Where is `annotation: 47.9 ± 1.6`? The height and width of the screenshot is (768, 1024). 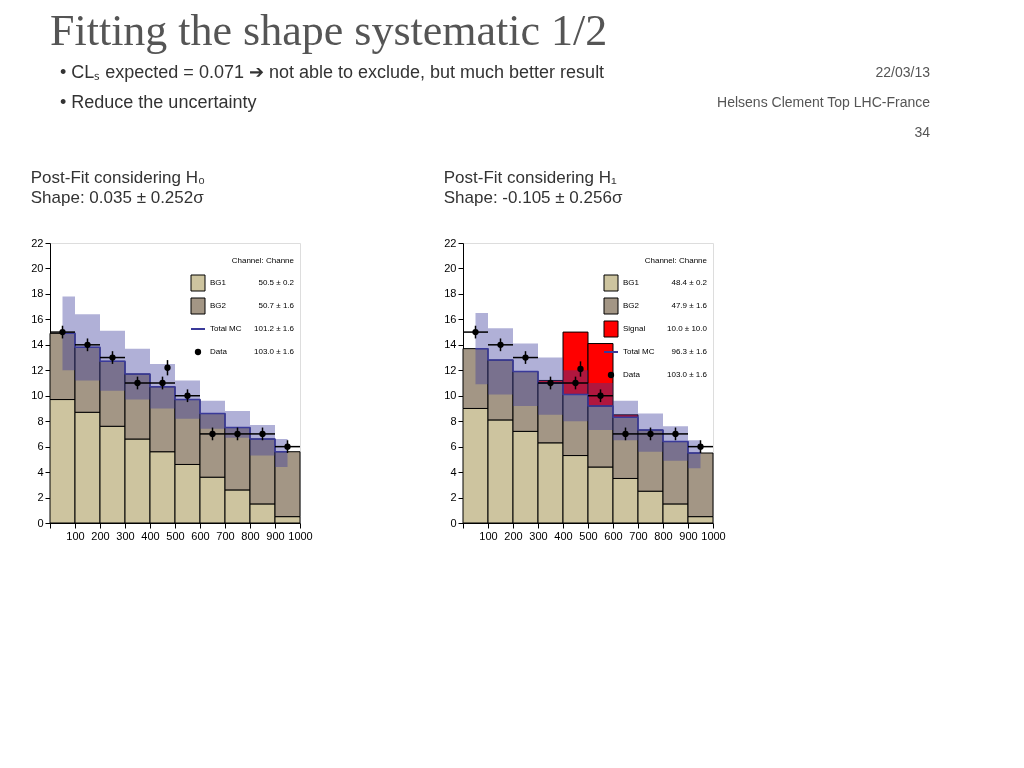
annotation: 47.9 ± 1.6 is located at coordinates (689, 305).